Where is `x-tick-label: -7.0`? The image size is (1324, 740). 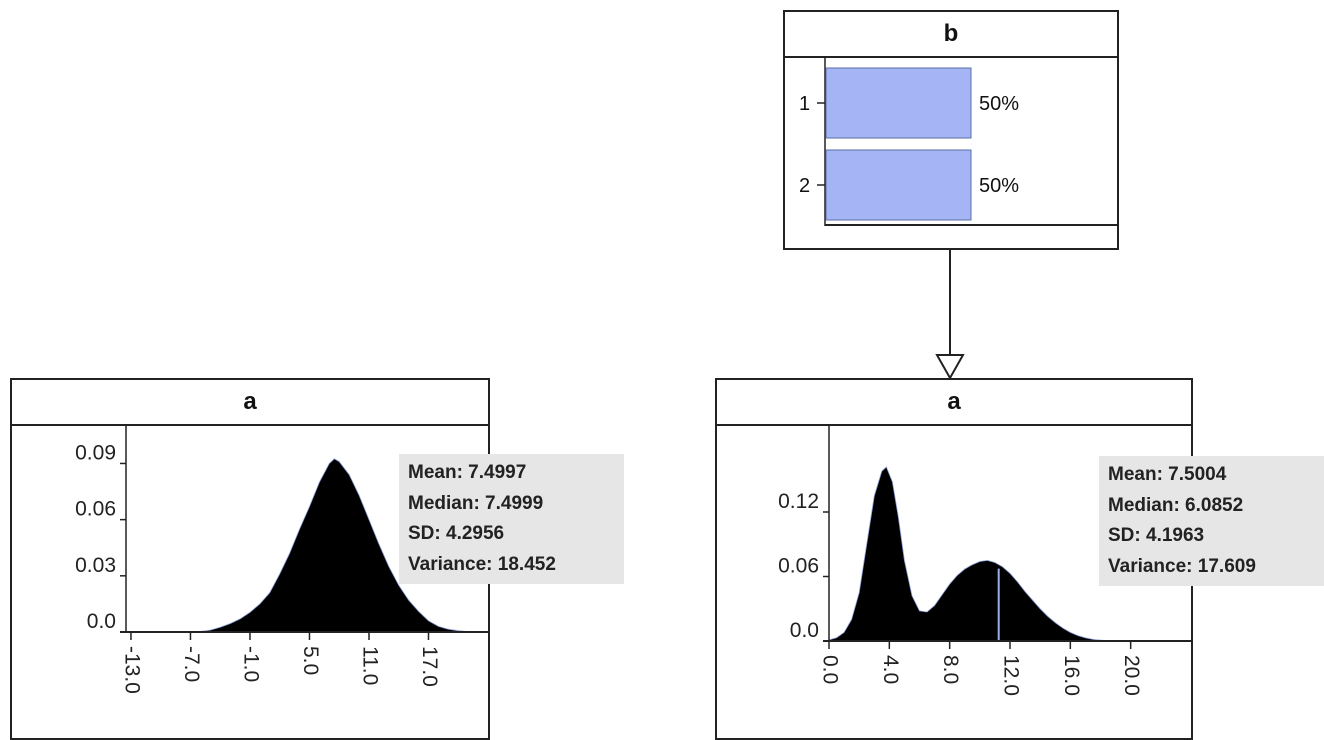 x-tick-label: -7.0 is located at coordinates (191, 664).